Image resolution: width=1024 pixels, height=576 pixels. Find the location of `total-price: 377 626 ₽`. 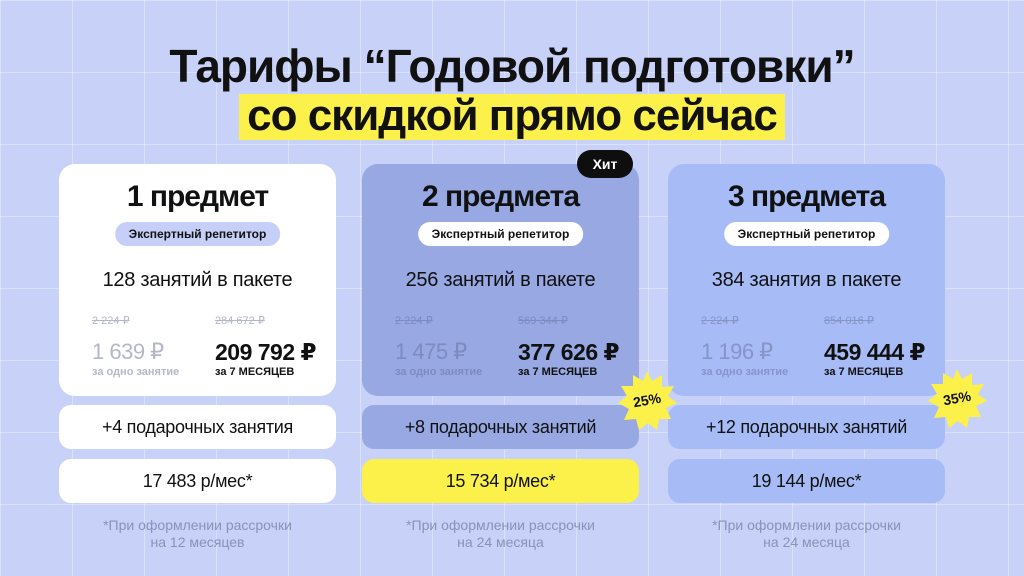

total-price: 377 626 ₽ is located at coordinates (569, 352).